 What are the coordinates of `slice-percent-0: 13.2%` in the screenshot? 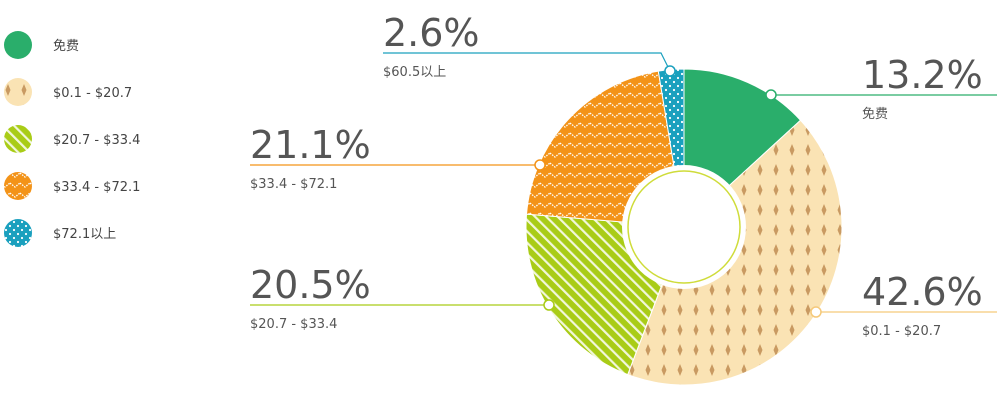 It's located at (922, 75).